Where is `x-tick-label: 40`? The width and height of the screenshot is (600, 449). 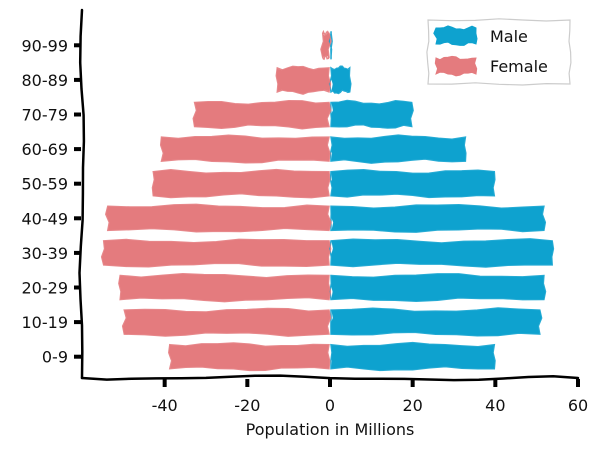
x-tick-label: 40 is located at coordinates (495, 405).